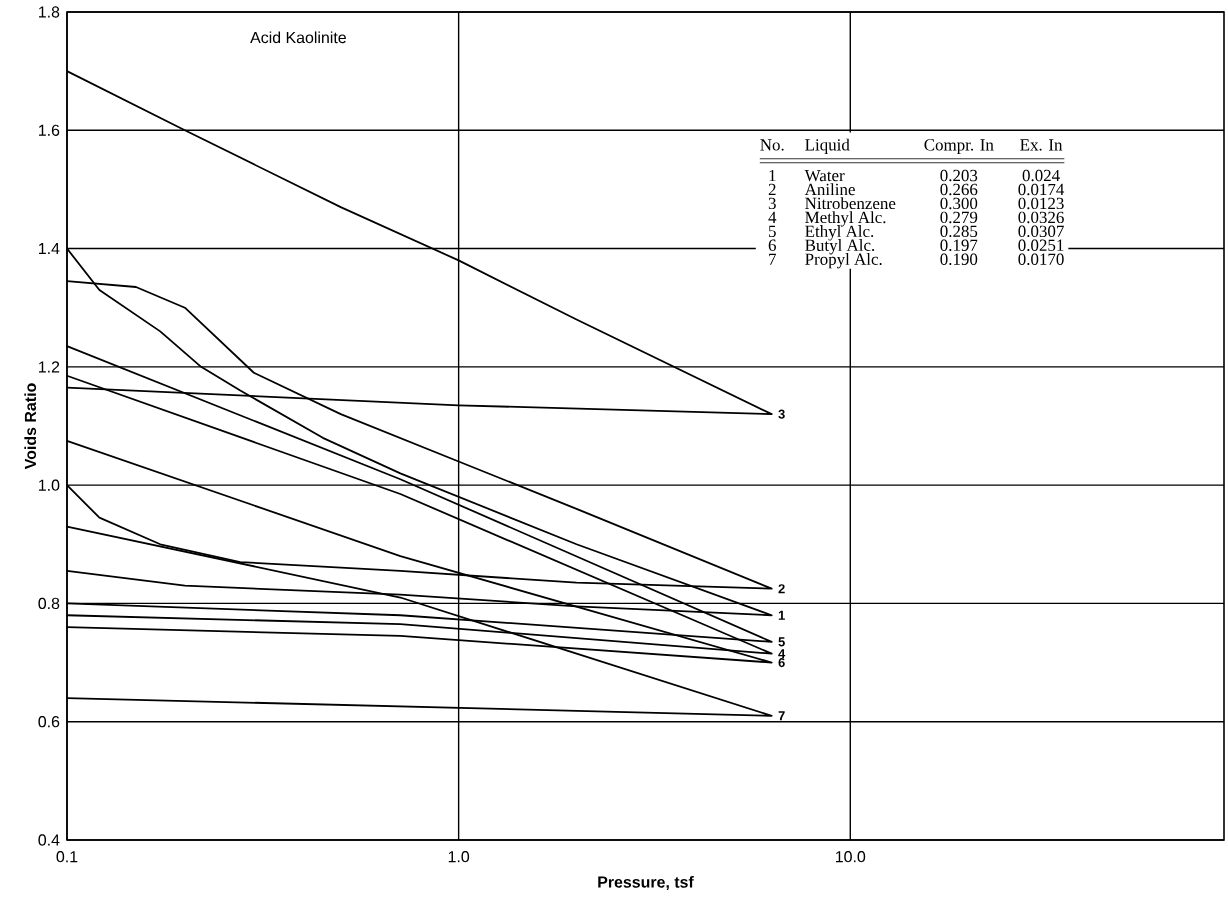 The width and height of the screenshot is (1228, 900). Describe the element at coordinates (772, 259) in the screenshot. I see `annotation: 7` at that location.